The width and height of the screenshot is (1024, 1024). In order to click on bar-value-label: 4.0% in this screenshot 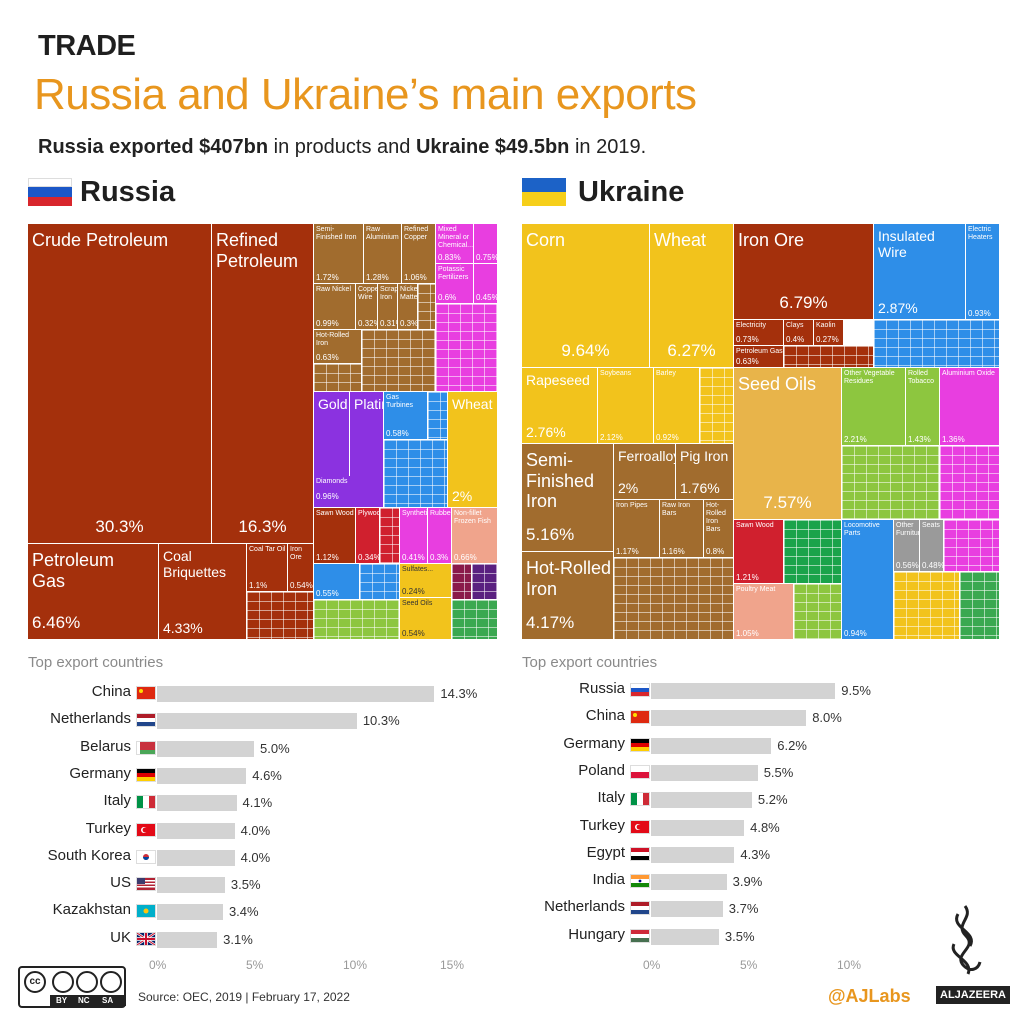, I will do `click(255, 857)`.